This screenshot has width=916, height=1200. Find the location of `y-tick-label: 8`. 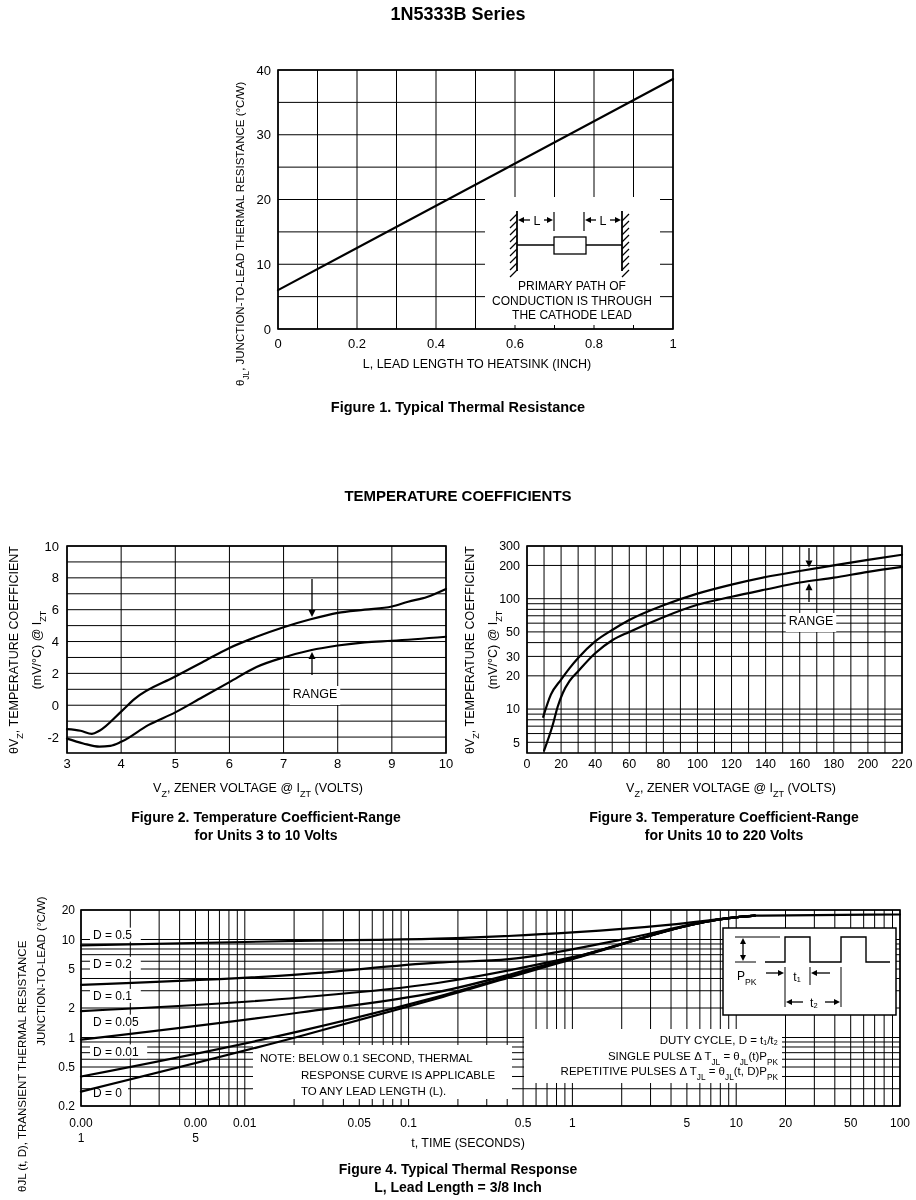

y-tick-label: 8 is located at coordinates (55, 578).